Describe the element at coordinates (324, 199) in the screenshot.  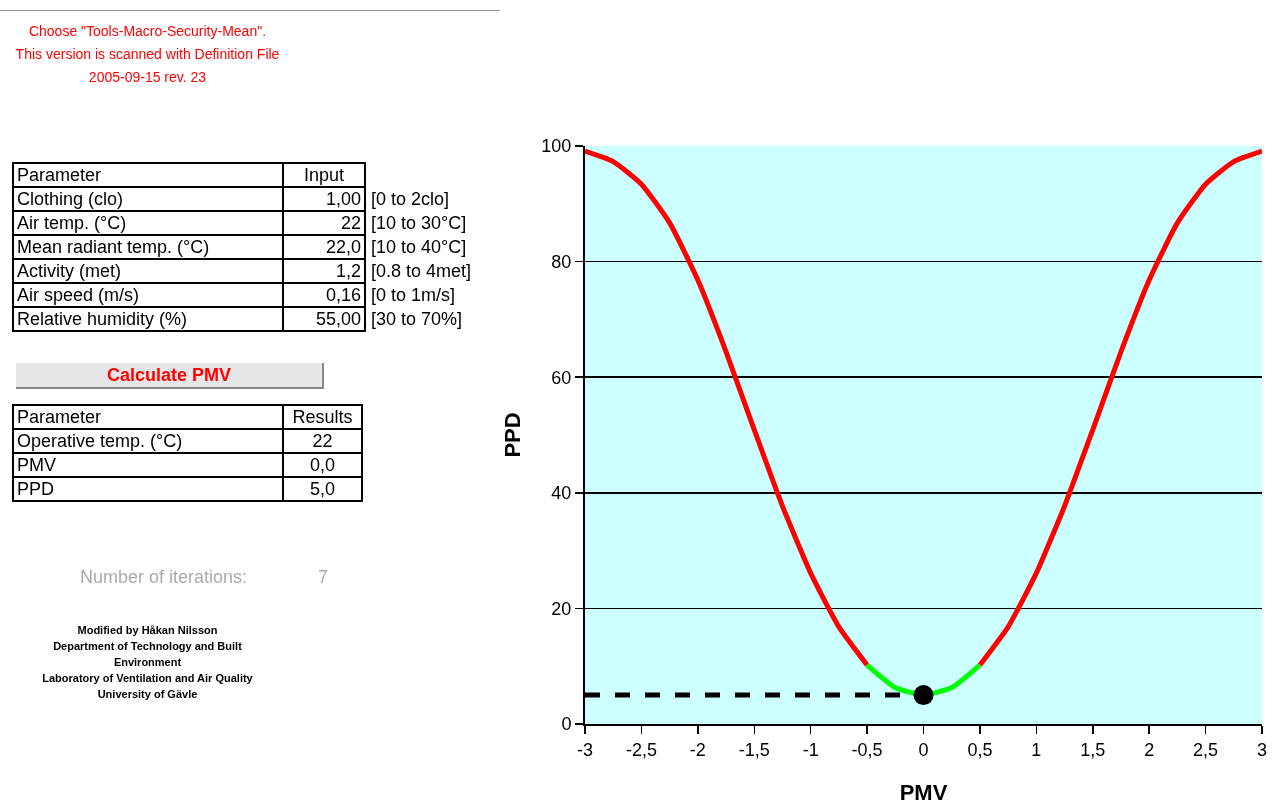
I see `text: 1,00` at that location.